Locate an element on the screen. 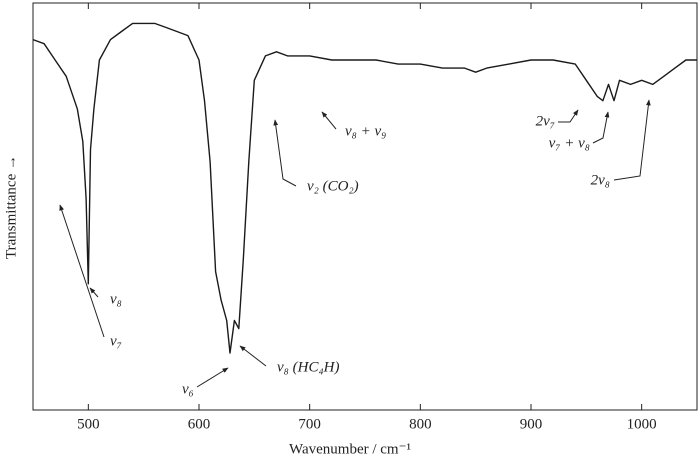 This screenshot has width=700, height=467. x-tick-label: 900 is located at coordinates (531, 424).